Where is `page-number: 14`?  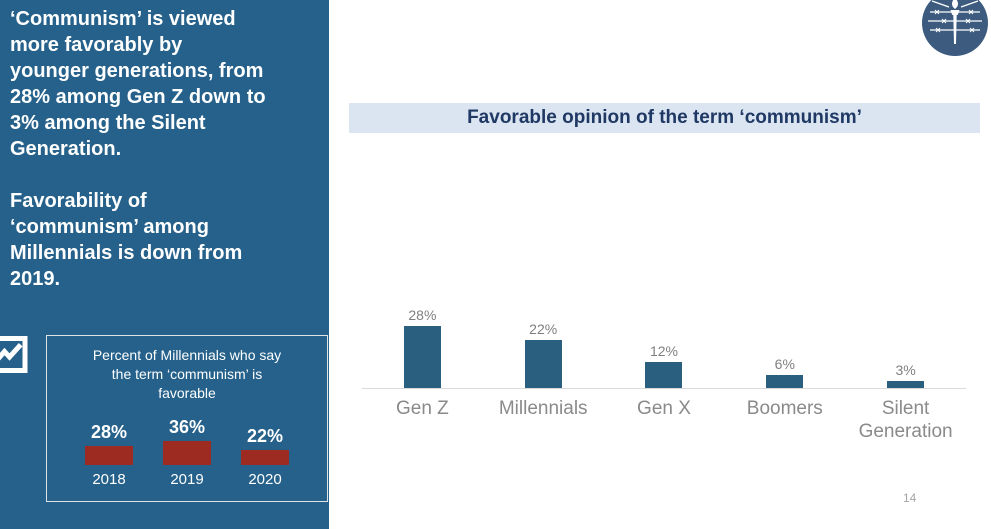
page-number: 14 is located at coordinates (910, 498).